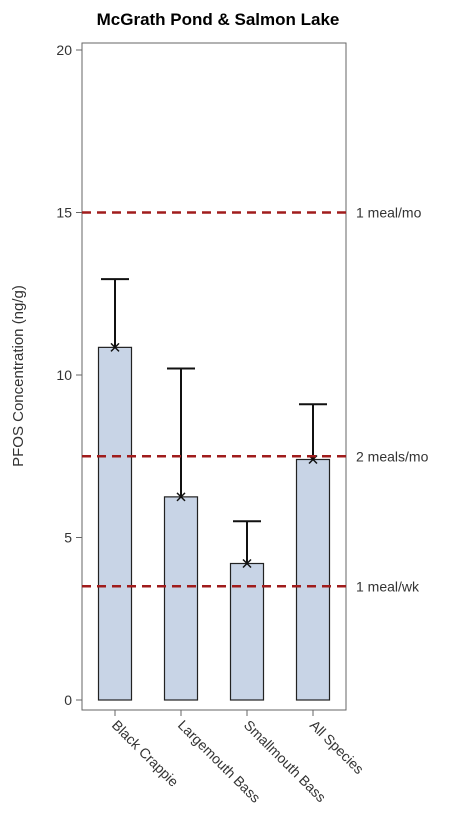 The width and height of the screenshot is (459, 825). Describe the element at coordinates (68, 700) in the screenshot. I see `y-tick-label: 0` at that location.